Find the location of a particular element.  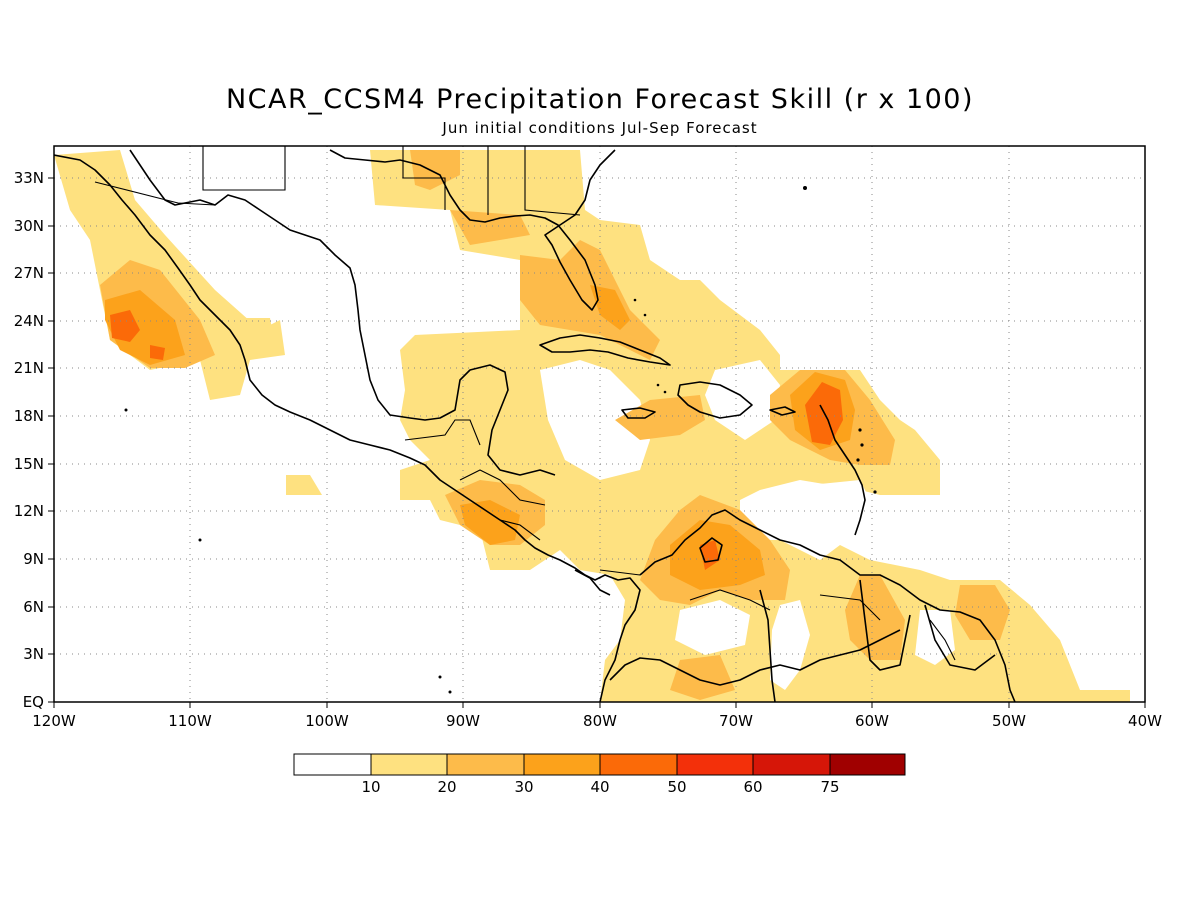

y-tick-label: EQ is located at coordinates (33, 702).